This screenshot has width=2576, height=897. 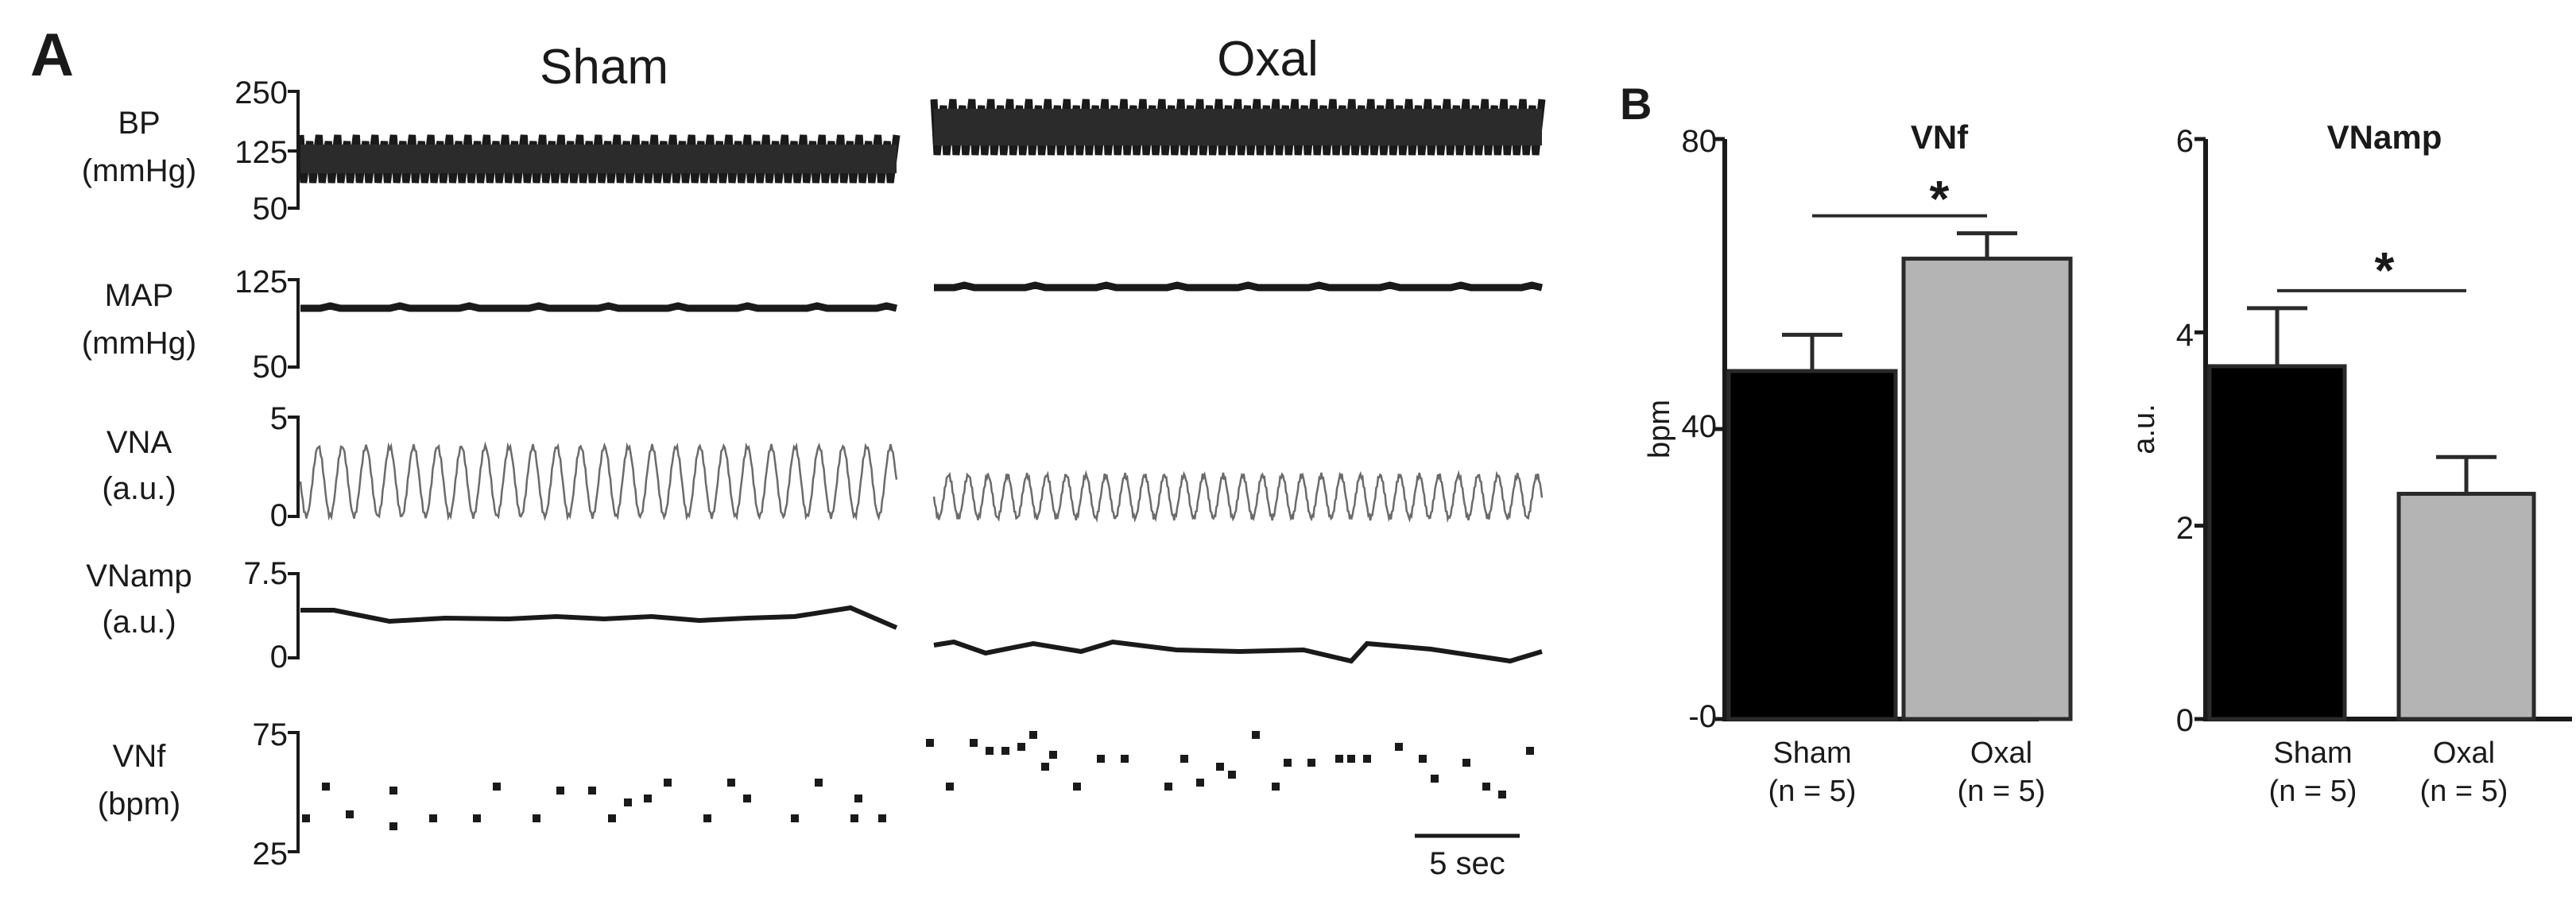 What do you see at coordinates (139, 488) in the screenshot?
I see `trace-unit-vna: (a.u.)` at bounding box center [139, 488].